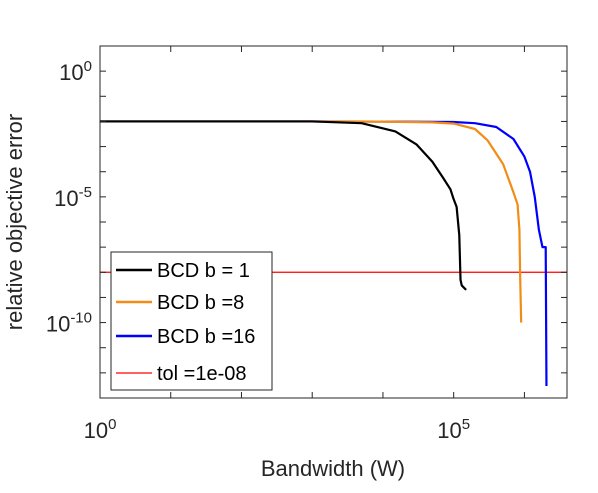 Image resolution: width=598 pixels, height=493 pixels. What do you see at coordinates (203, 271) in the screenshot?
I see `legend-label-bcd-b-1: BCD b = 1` at bounding box center [203, 271].